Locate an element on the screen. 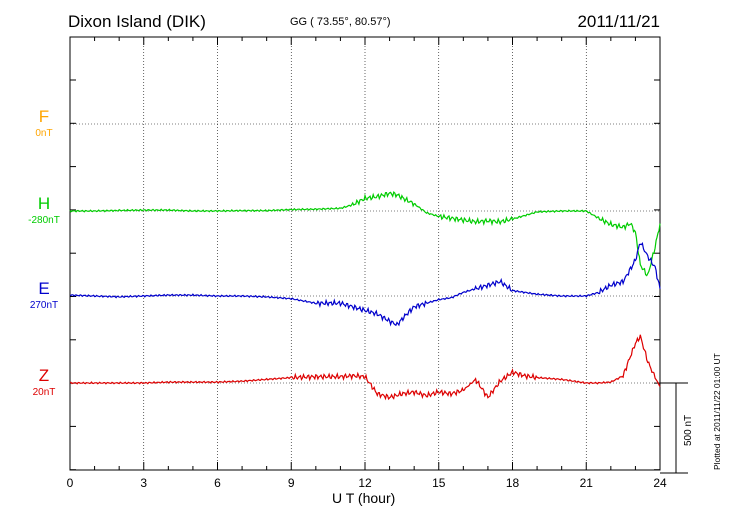 The image size is (730, 520). x-tick-label: 12 is located at coordinates (365, 483).